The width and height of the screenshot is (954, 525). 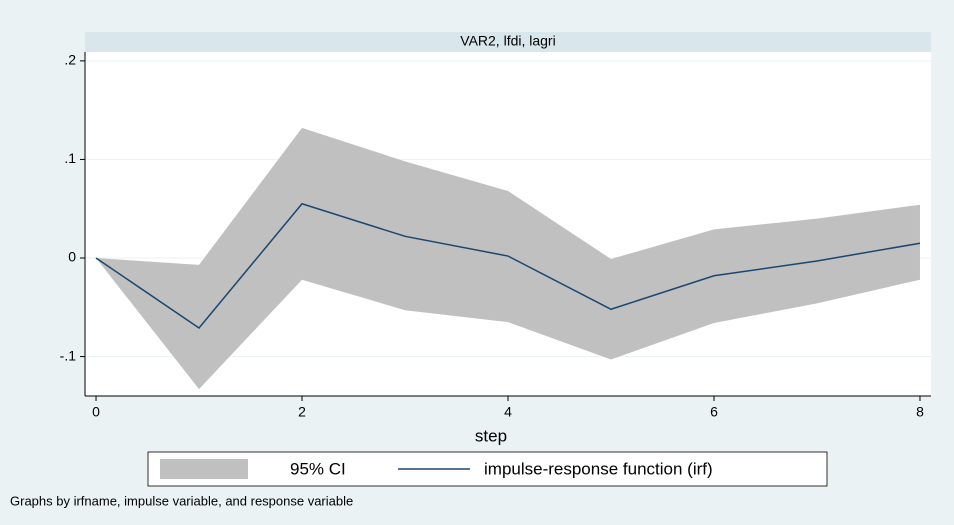 I want to click on x-tick-label: 6, so click(x=714, y=412).